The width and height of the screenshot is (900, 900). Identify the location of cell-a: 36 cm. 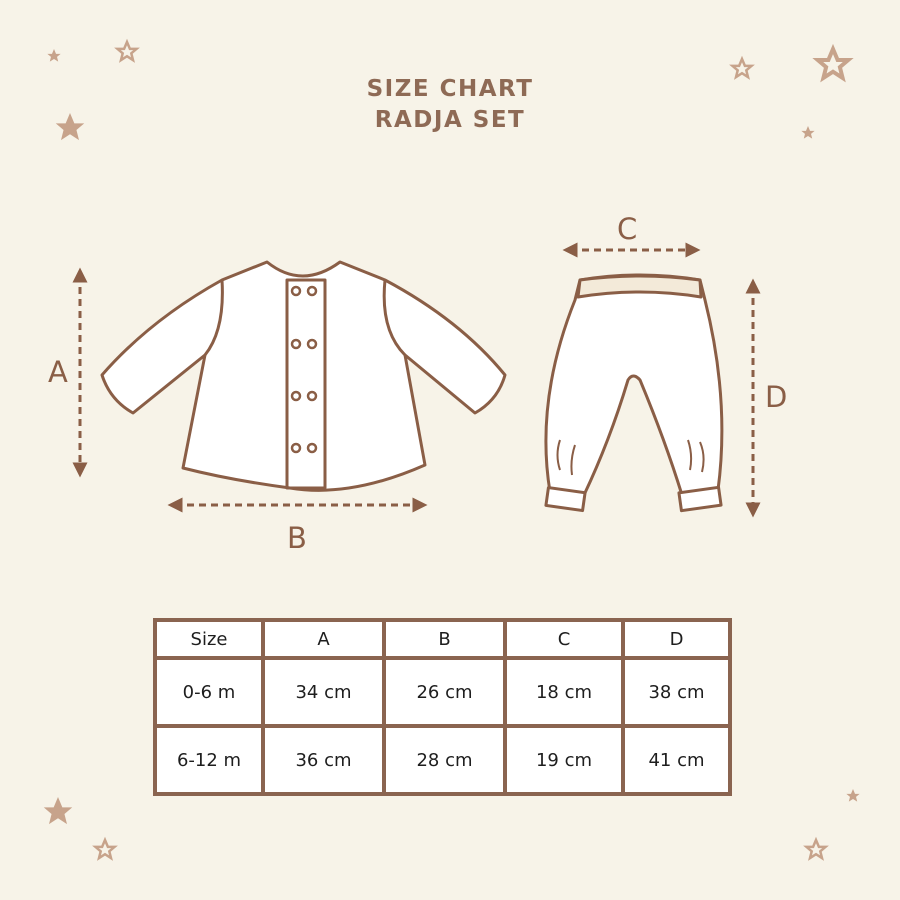
(323, 760).